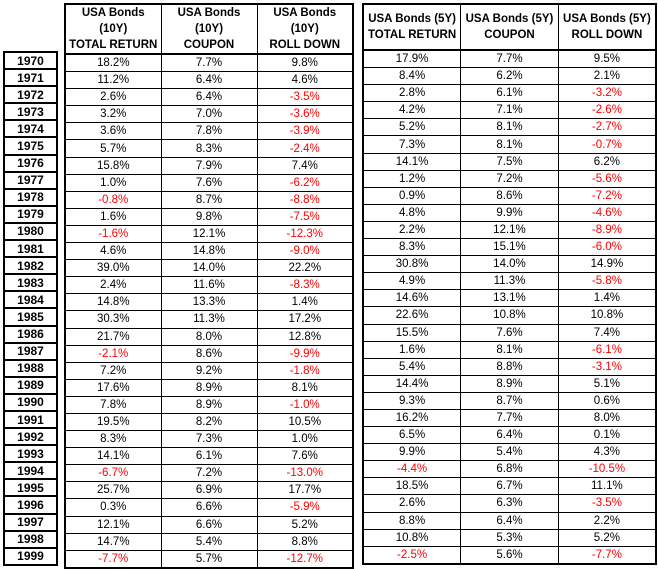 The image size is (658, 569). What do you see at coordinates (30, 437) in the screenshot?
I see `year-cell: 1992` at bounding box center [30, 437].